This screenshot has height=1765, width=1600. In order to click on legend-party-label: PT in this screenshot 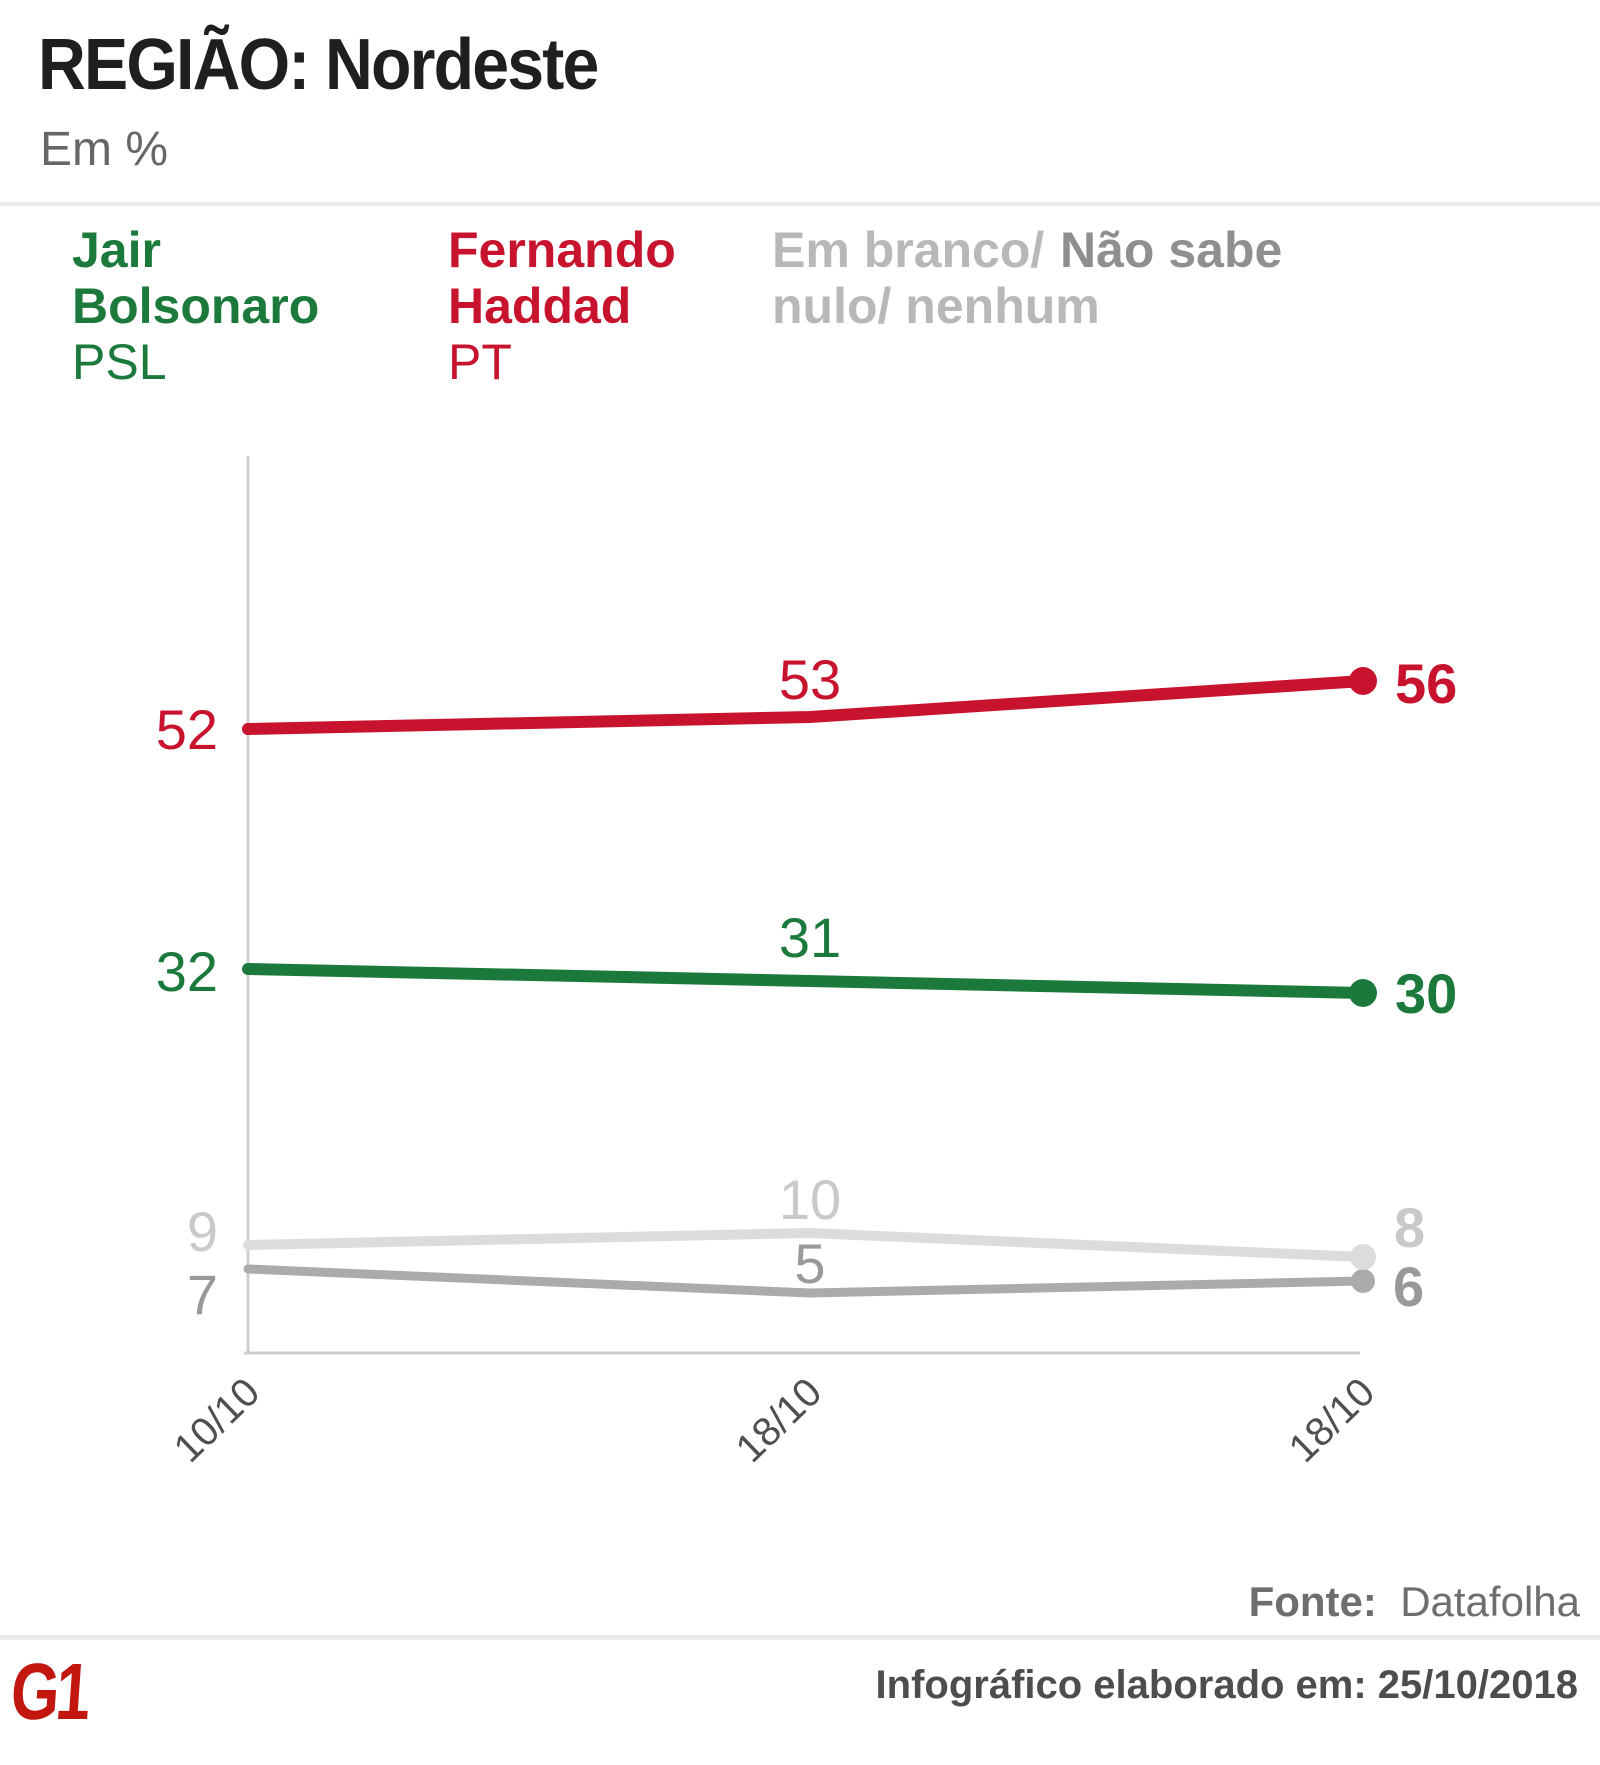, I will do `click(480, 362)`.